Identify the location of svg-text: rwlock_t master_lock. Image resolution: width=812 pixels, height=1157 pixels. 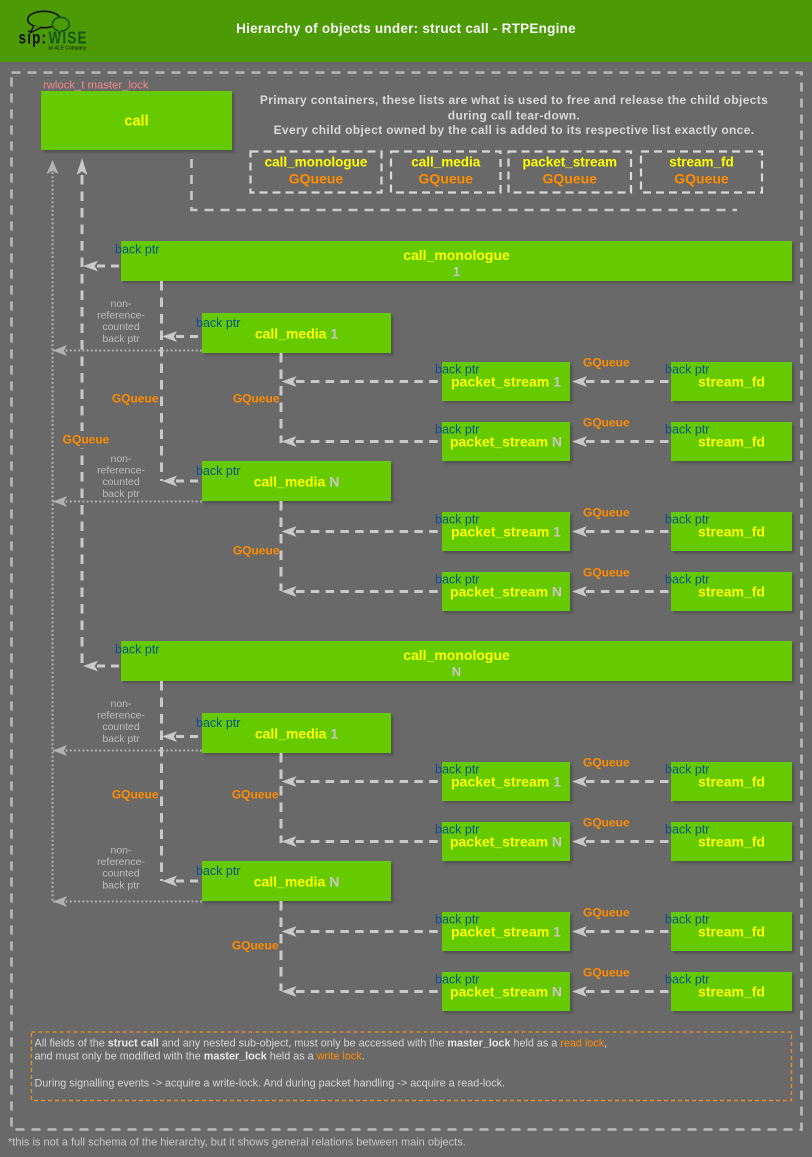
(96, 86).